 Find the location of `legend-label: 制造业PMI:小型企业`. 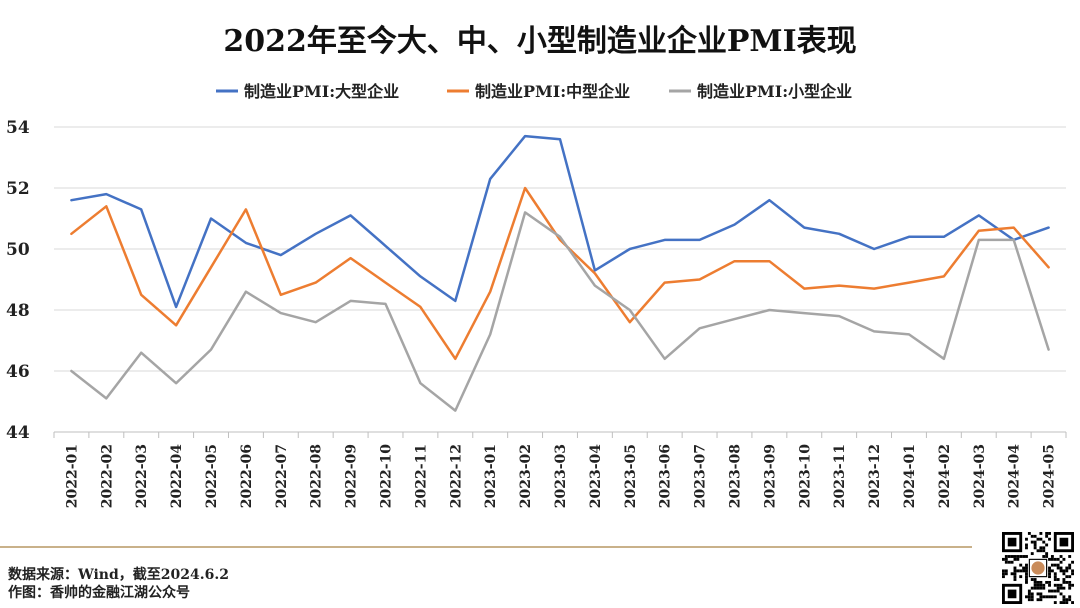

legend-label: 制造业PMI:小型企业 is located at coordinates (774, 91).